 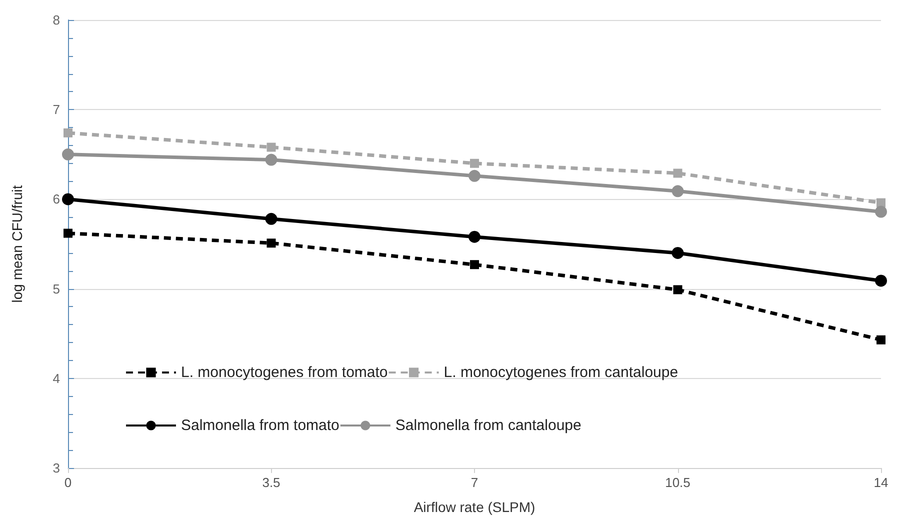 What do you see at coordinates (881, 482) in the screenshot?
I see `x-tick-label: 14` at bounding box center [881, 482].